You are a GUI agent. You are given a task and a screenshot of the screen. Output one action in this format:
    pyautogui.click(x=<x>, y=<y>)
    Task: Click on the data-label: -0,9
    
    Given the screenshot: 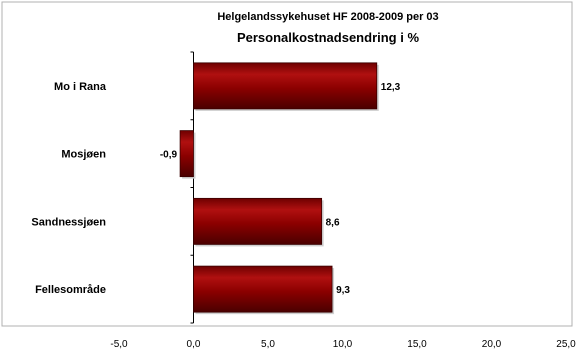 What is the action you would take?
    pyautogui.click(x=169, y=155)
    